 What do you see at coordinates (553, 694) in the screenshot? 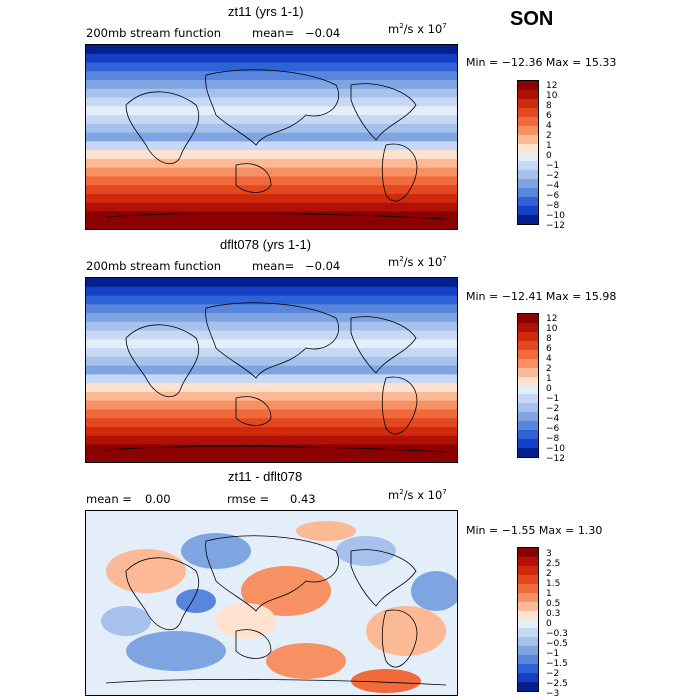
I see `colorbar-tick-label: −3` at bounding box center [553, 694].